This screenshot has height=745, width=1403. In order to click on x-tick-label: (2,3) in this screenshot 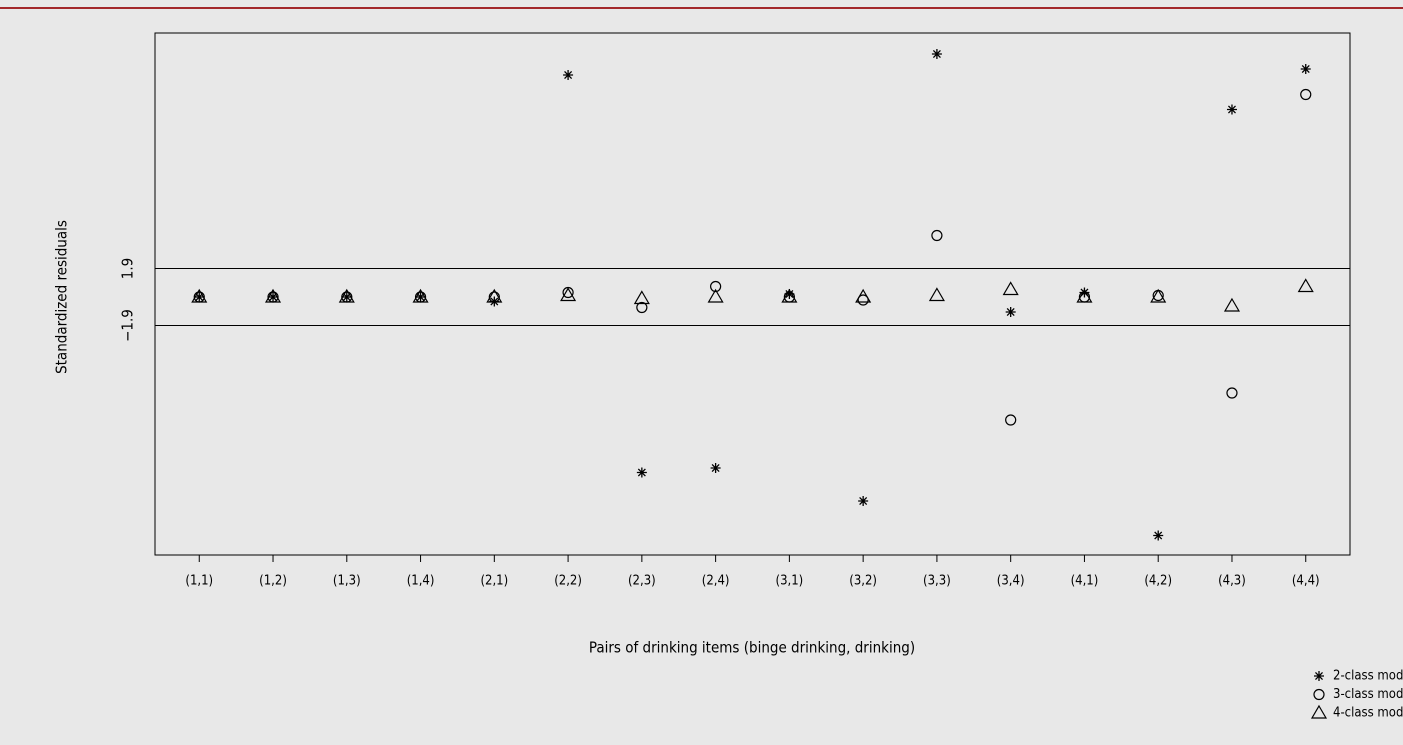, I will do `click(642, 581)`.